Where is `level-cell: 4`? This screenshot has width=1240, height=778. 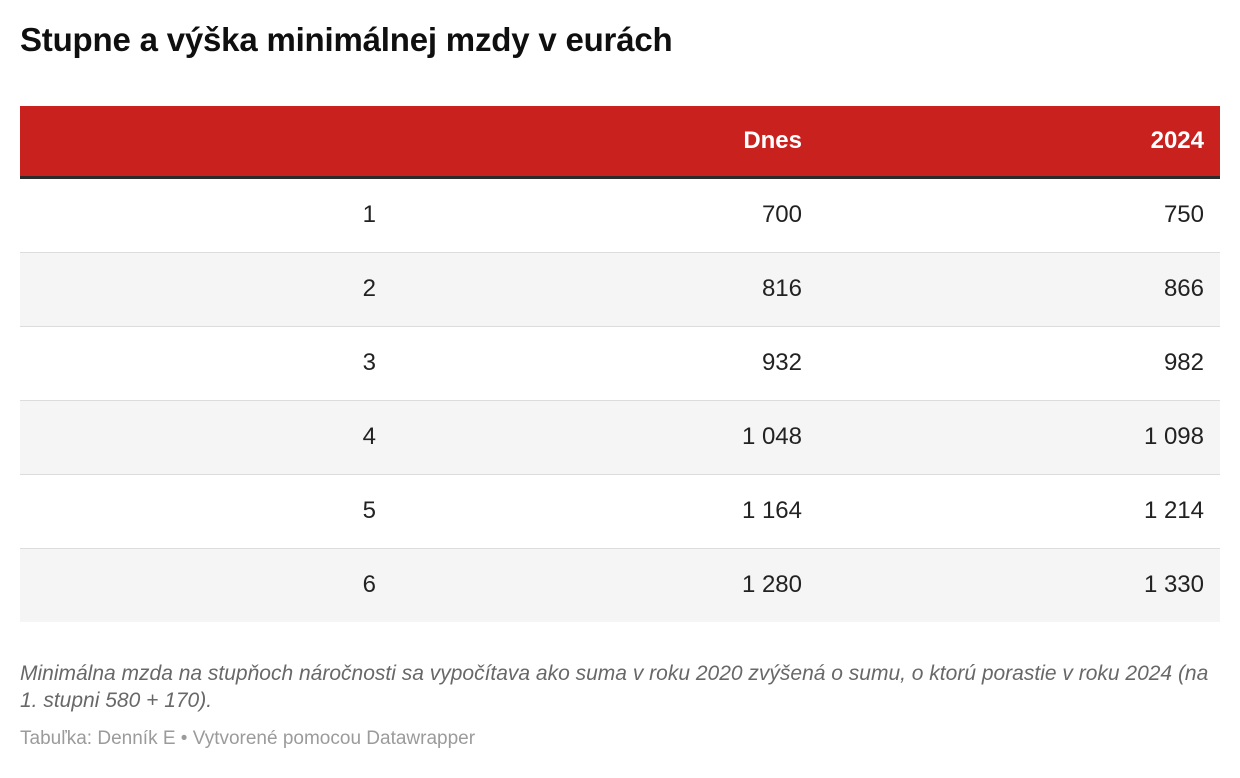 level-cell: 4 is located at coordinates (369, 437).